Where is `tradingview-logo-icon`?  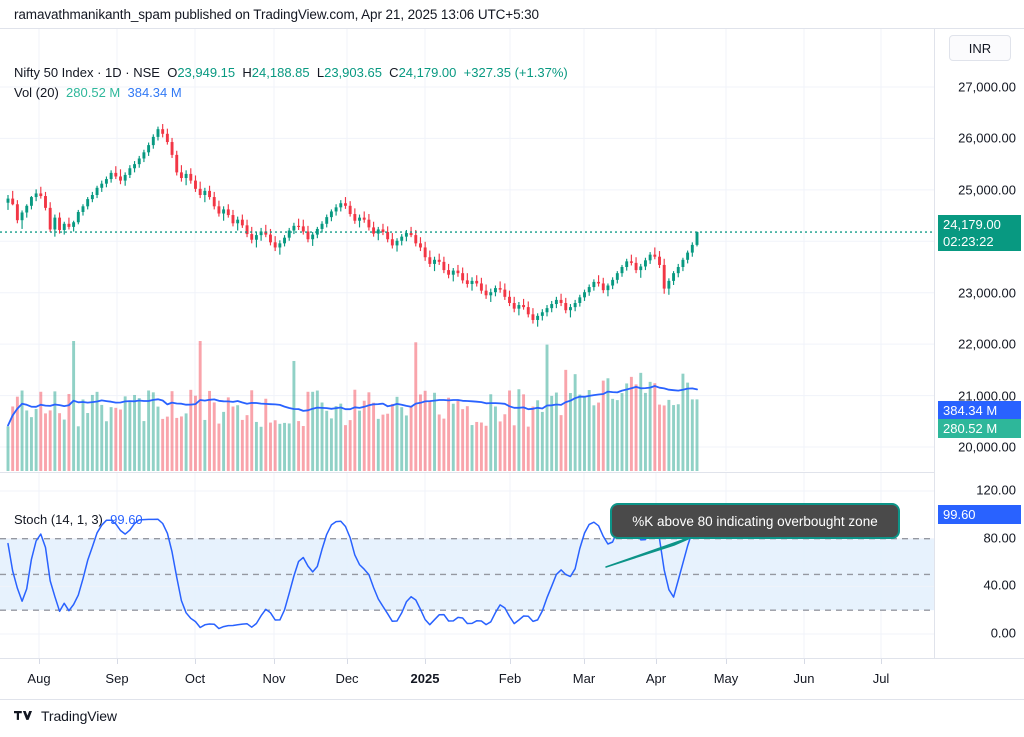 tradingview-logo-icon is located at coordinates (23, 715).